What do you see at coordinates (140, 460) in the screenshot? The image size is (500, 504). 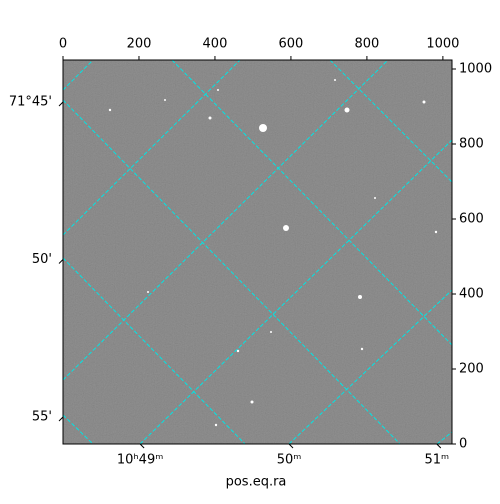 I see `world-x-tick-label: 10ʰ49ᵐ` at bounding box center [140, 460].